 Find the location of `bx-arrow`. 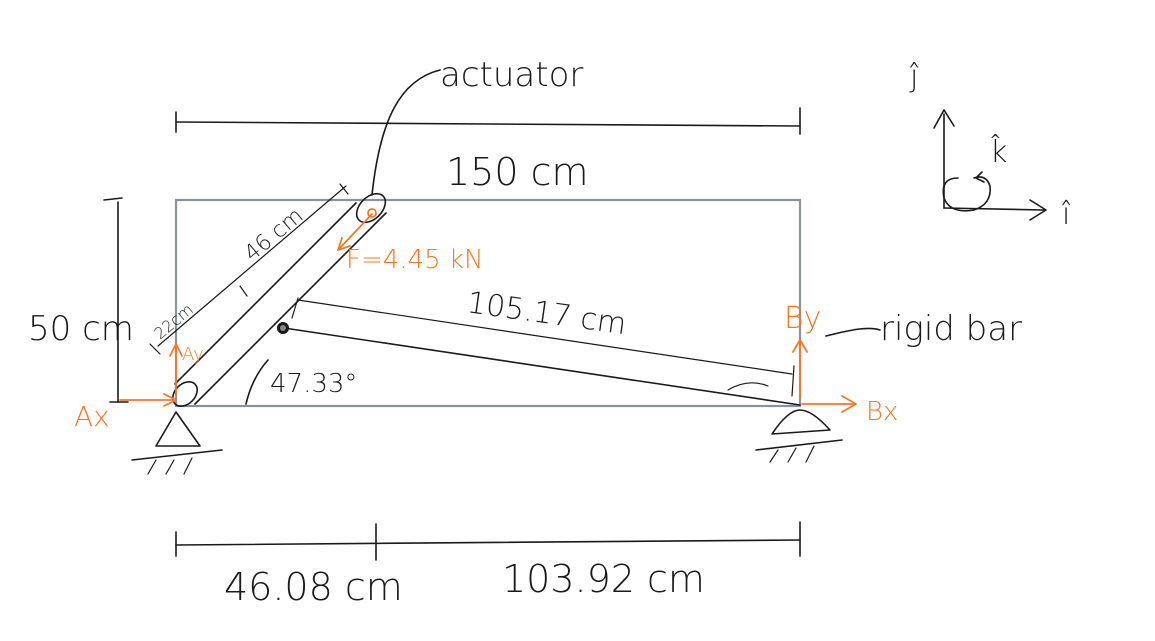

bx-arrow is located at coordinates (829, 404).